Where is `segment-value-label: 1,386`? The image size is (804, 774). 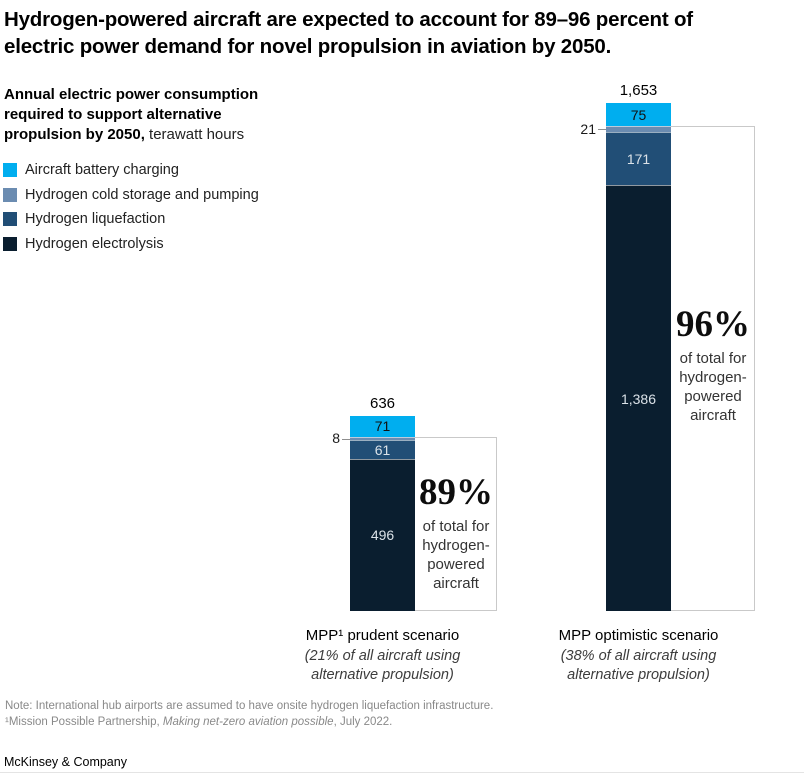
segment-value-label: 1,386 is located at coordinates (638, 398).